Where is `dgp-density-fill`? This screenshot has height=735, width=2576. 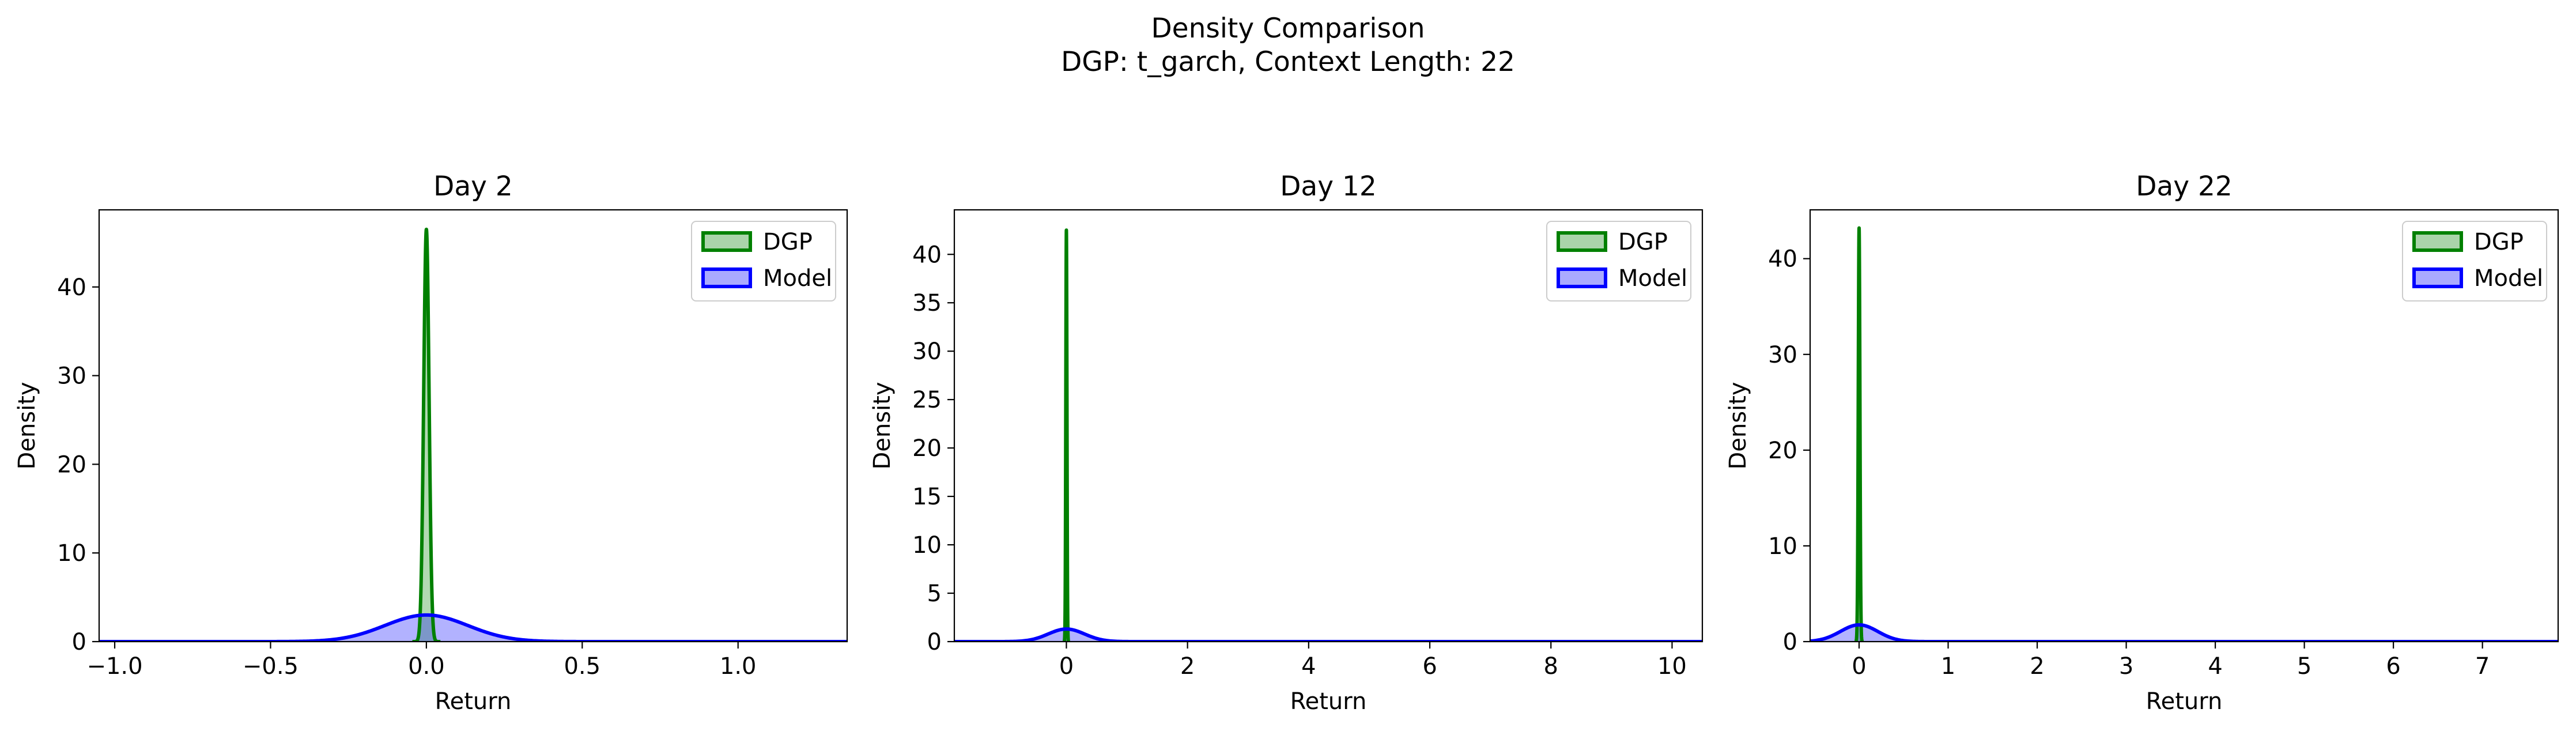 dgp-density-fill is located at coordinates (427, 435).